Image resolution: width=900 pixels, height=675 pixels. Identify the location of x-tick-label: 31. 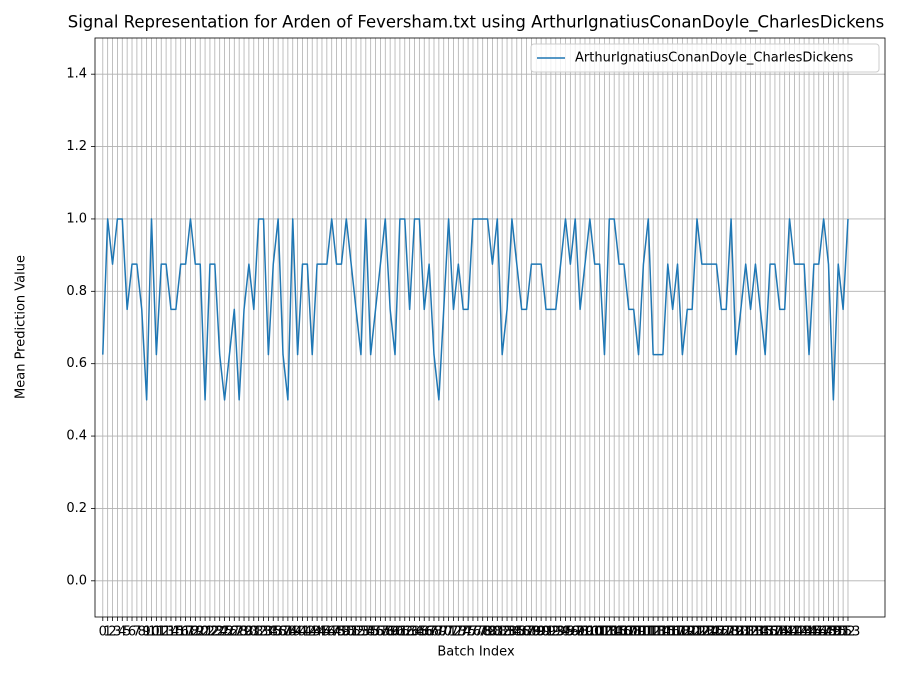
(254, 632).